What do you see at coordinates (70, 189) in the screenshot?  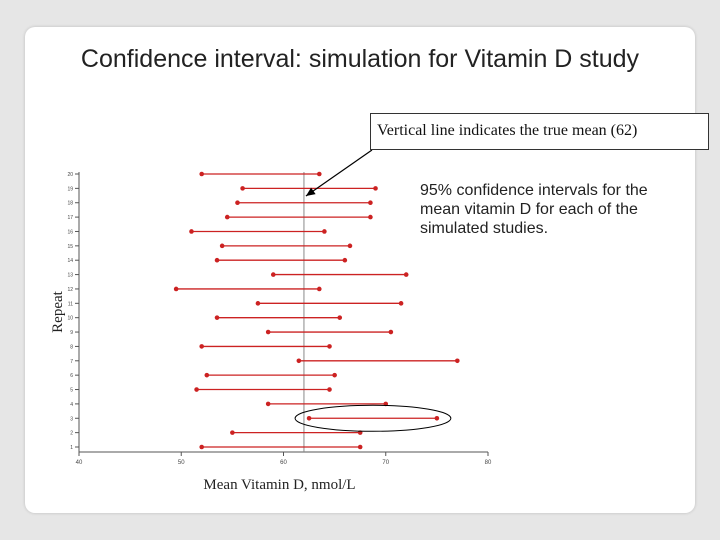 I see `y-tick-label: 19` at bounding box center [70, 189].